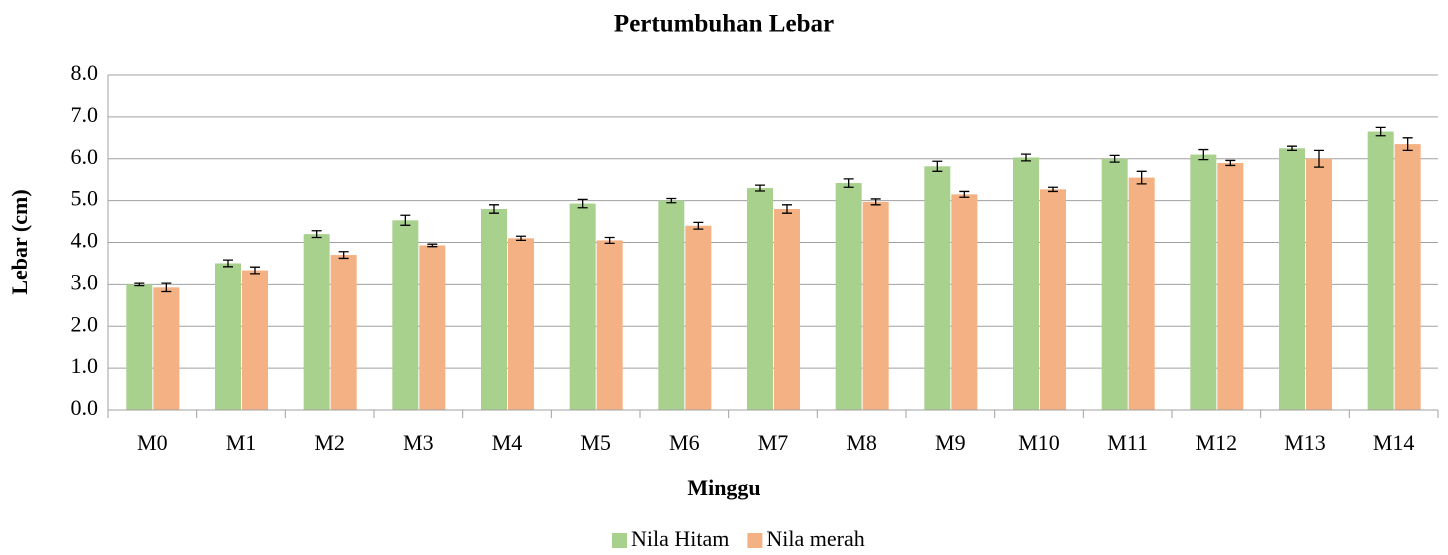 The width and height of the screenshot is (1448, 555). Describe the element at coordinates (684, 442) in the screenshot. I see `x-tick-label: M6` at that location.